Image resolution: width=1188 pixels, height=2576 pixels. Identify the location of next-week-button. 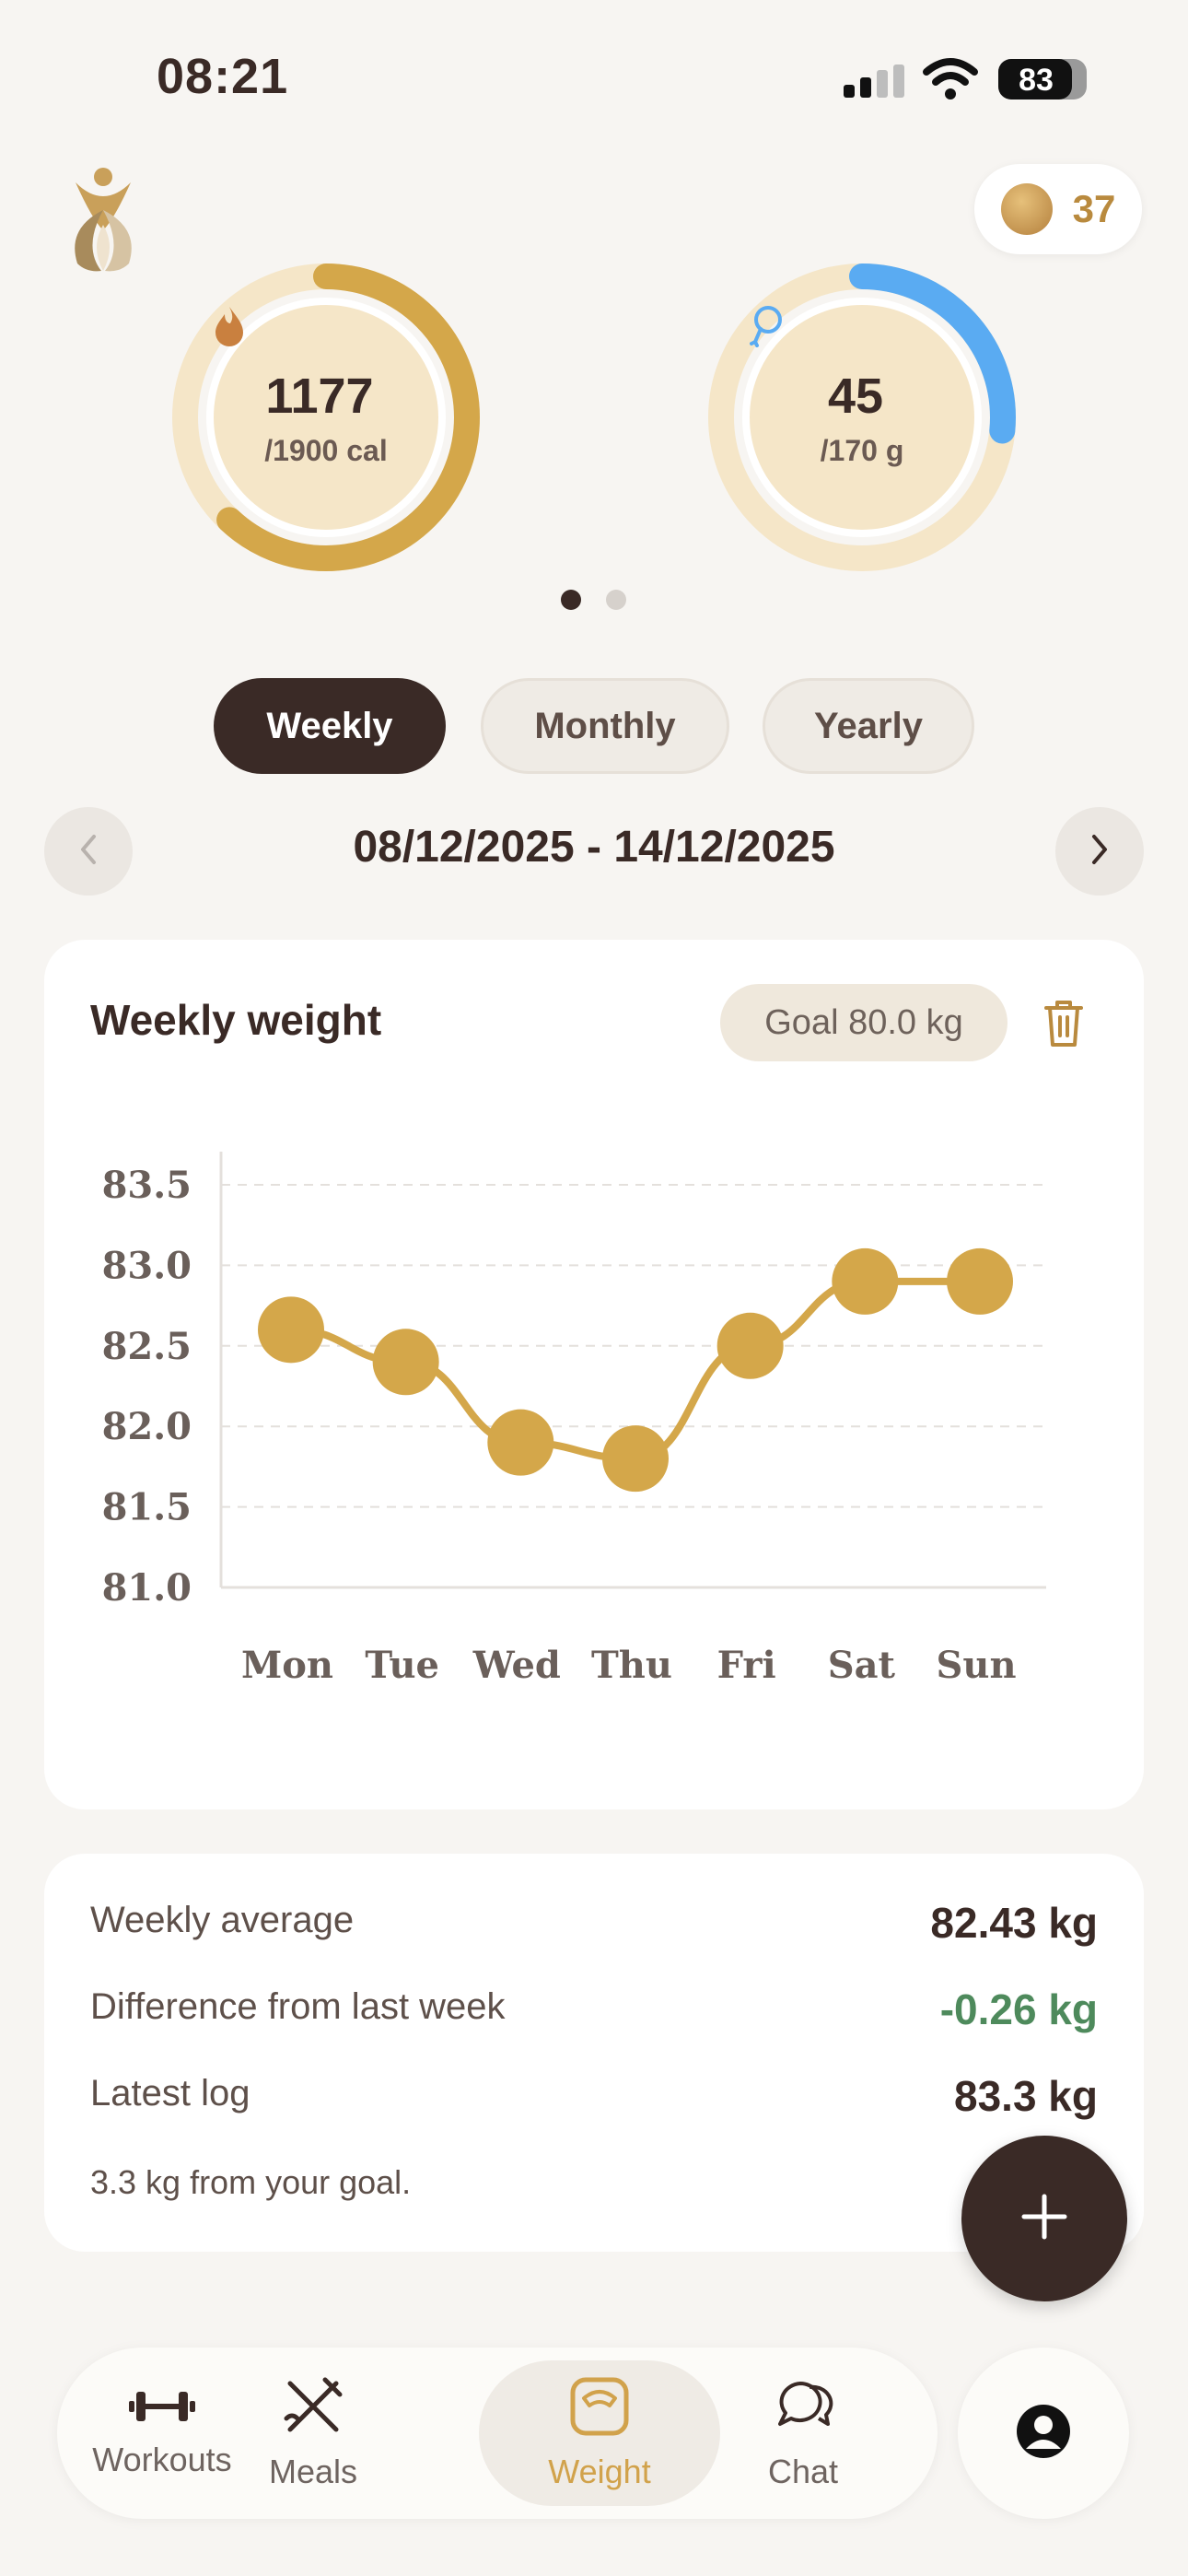
(1099, 851).